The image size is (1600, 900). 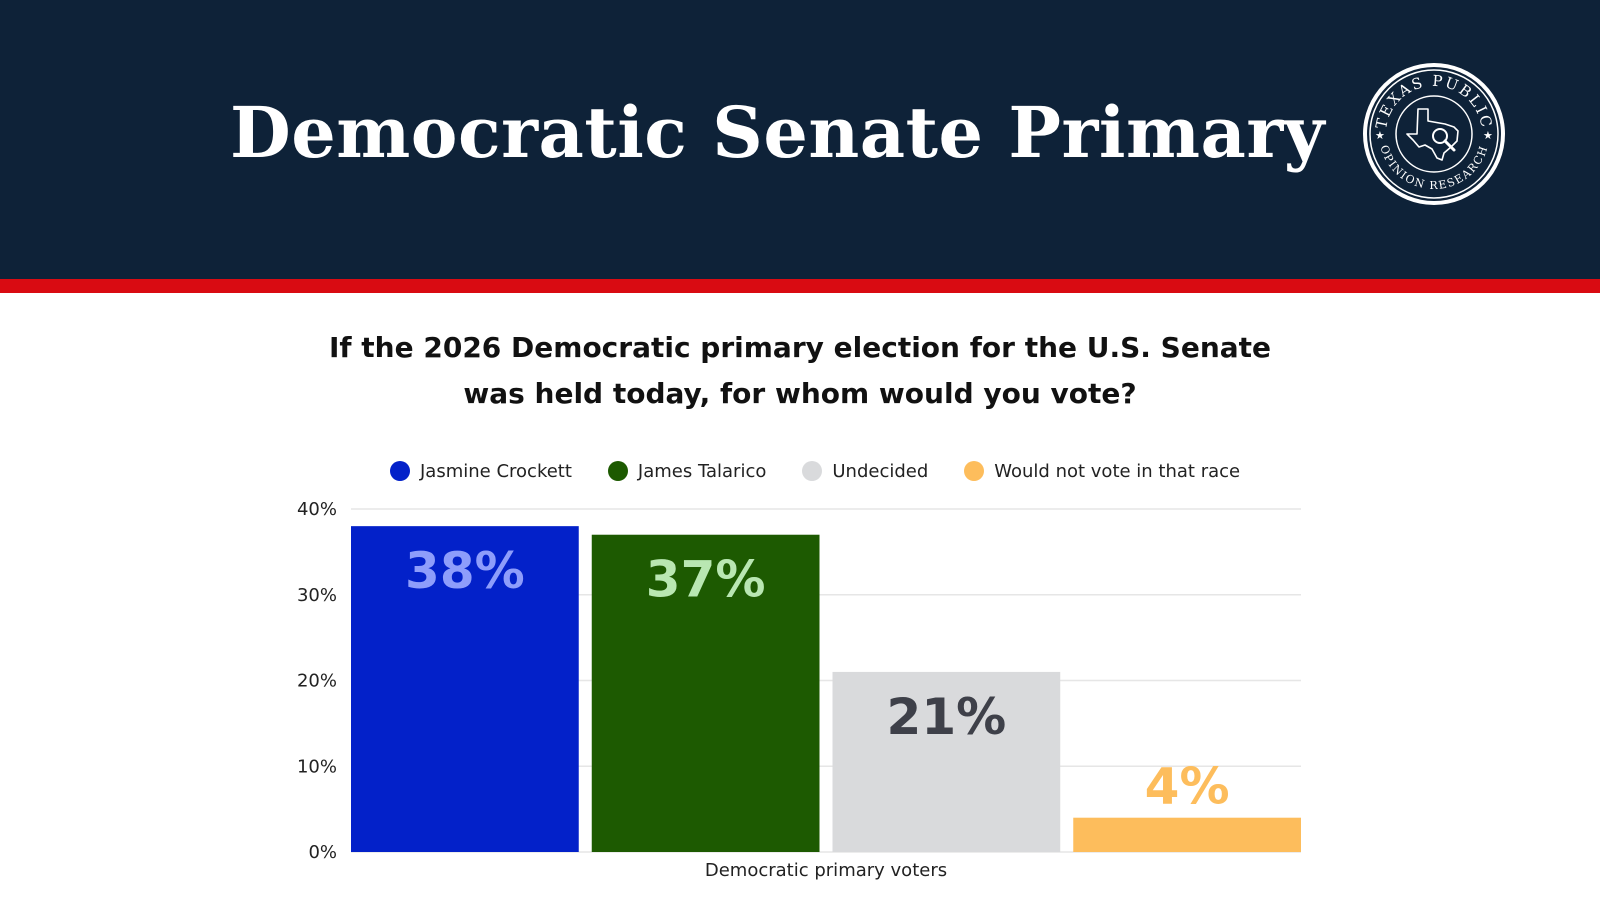 I want to click on legend-item-james-talarico: James Talarico, so click(x=687, y=471).